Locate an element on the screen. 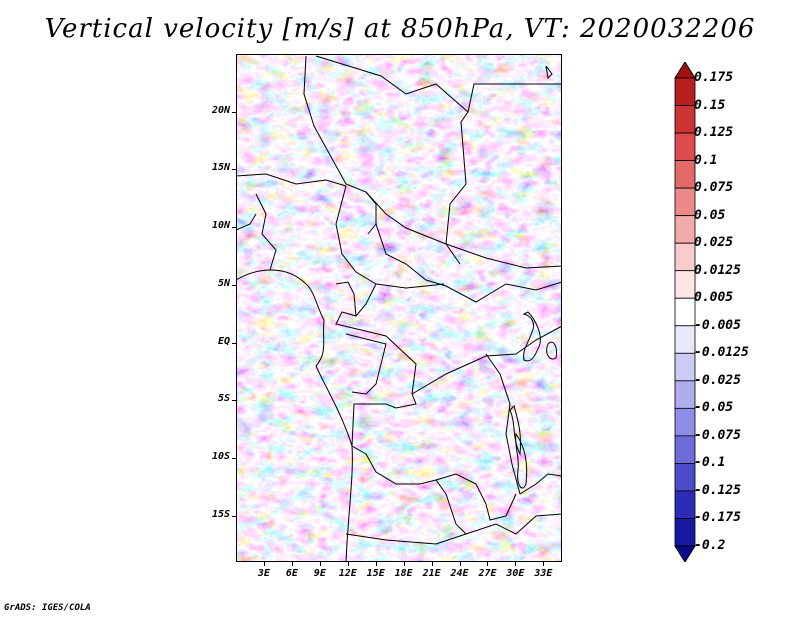 Image resolution: width=800 pixels, height=618 pixels. lon-tick-label: 3E is located at coordinates (263, 573).